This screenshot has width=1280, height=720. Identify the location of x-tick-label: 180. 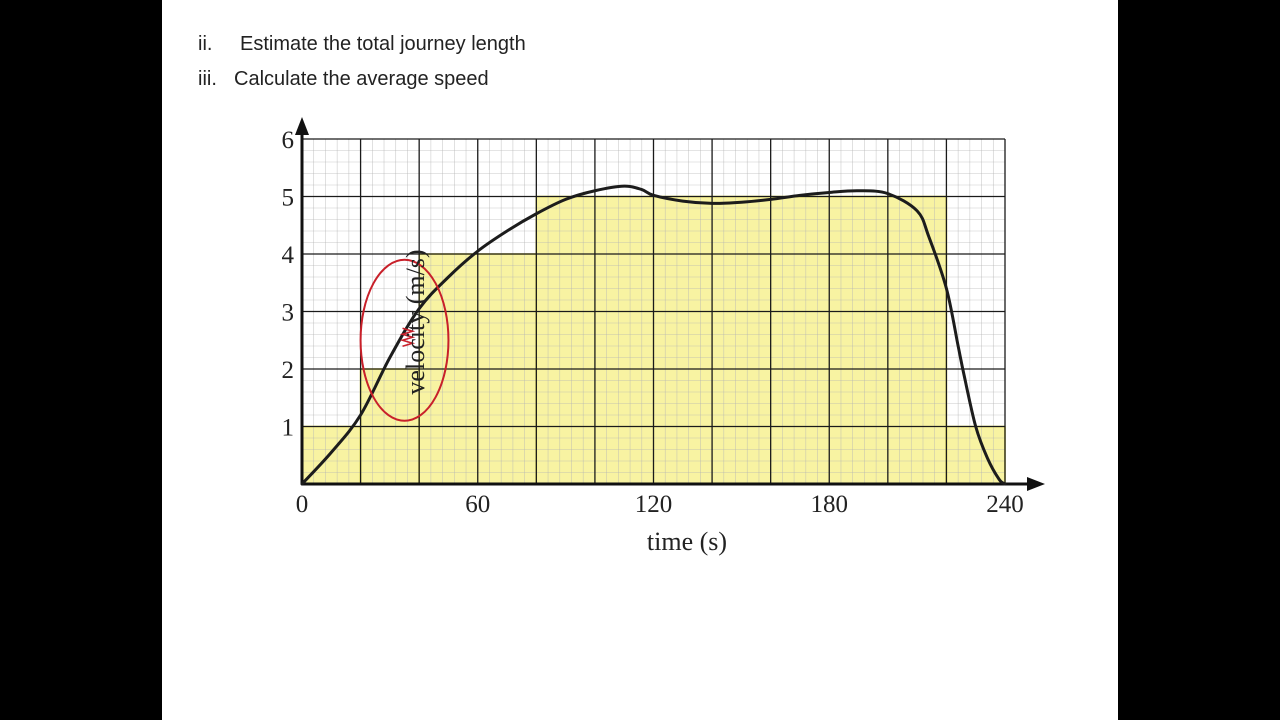
(830, 504).